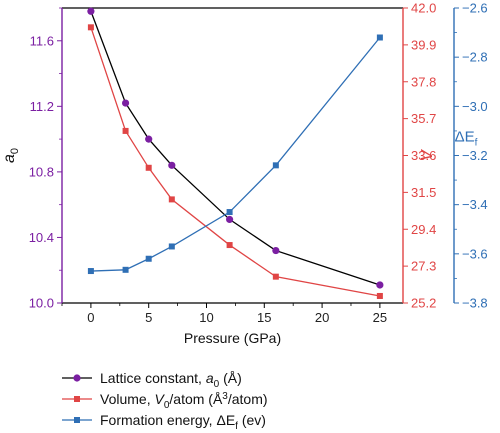 This screenshot has width=500, height=433. I want to click on right1-tick-label-4: 33.6, so click(423, 155).